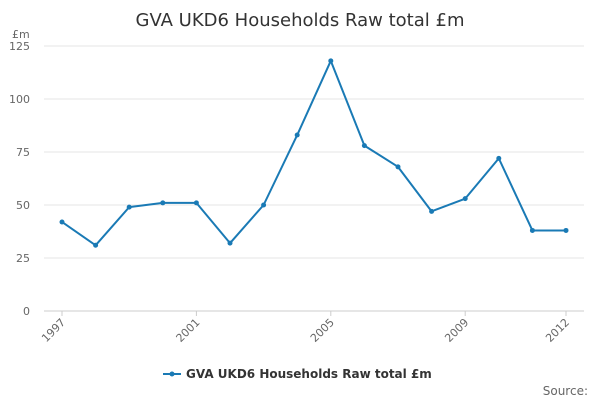 The width and height of the screenshot is (600, 400). Describe the element at coordinates (456, 330) in the screenshot. I see `x-tick-label: 2009` at that location.